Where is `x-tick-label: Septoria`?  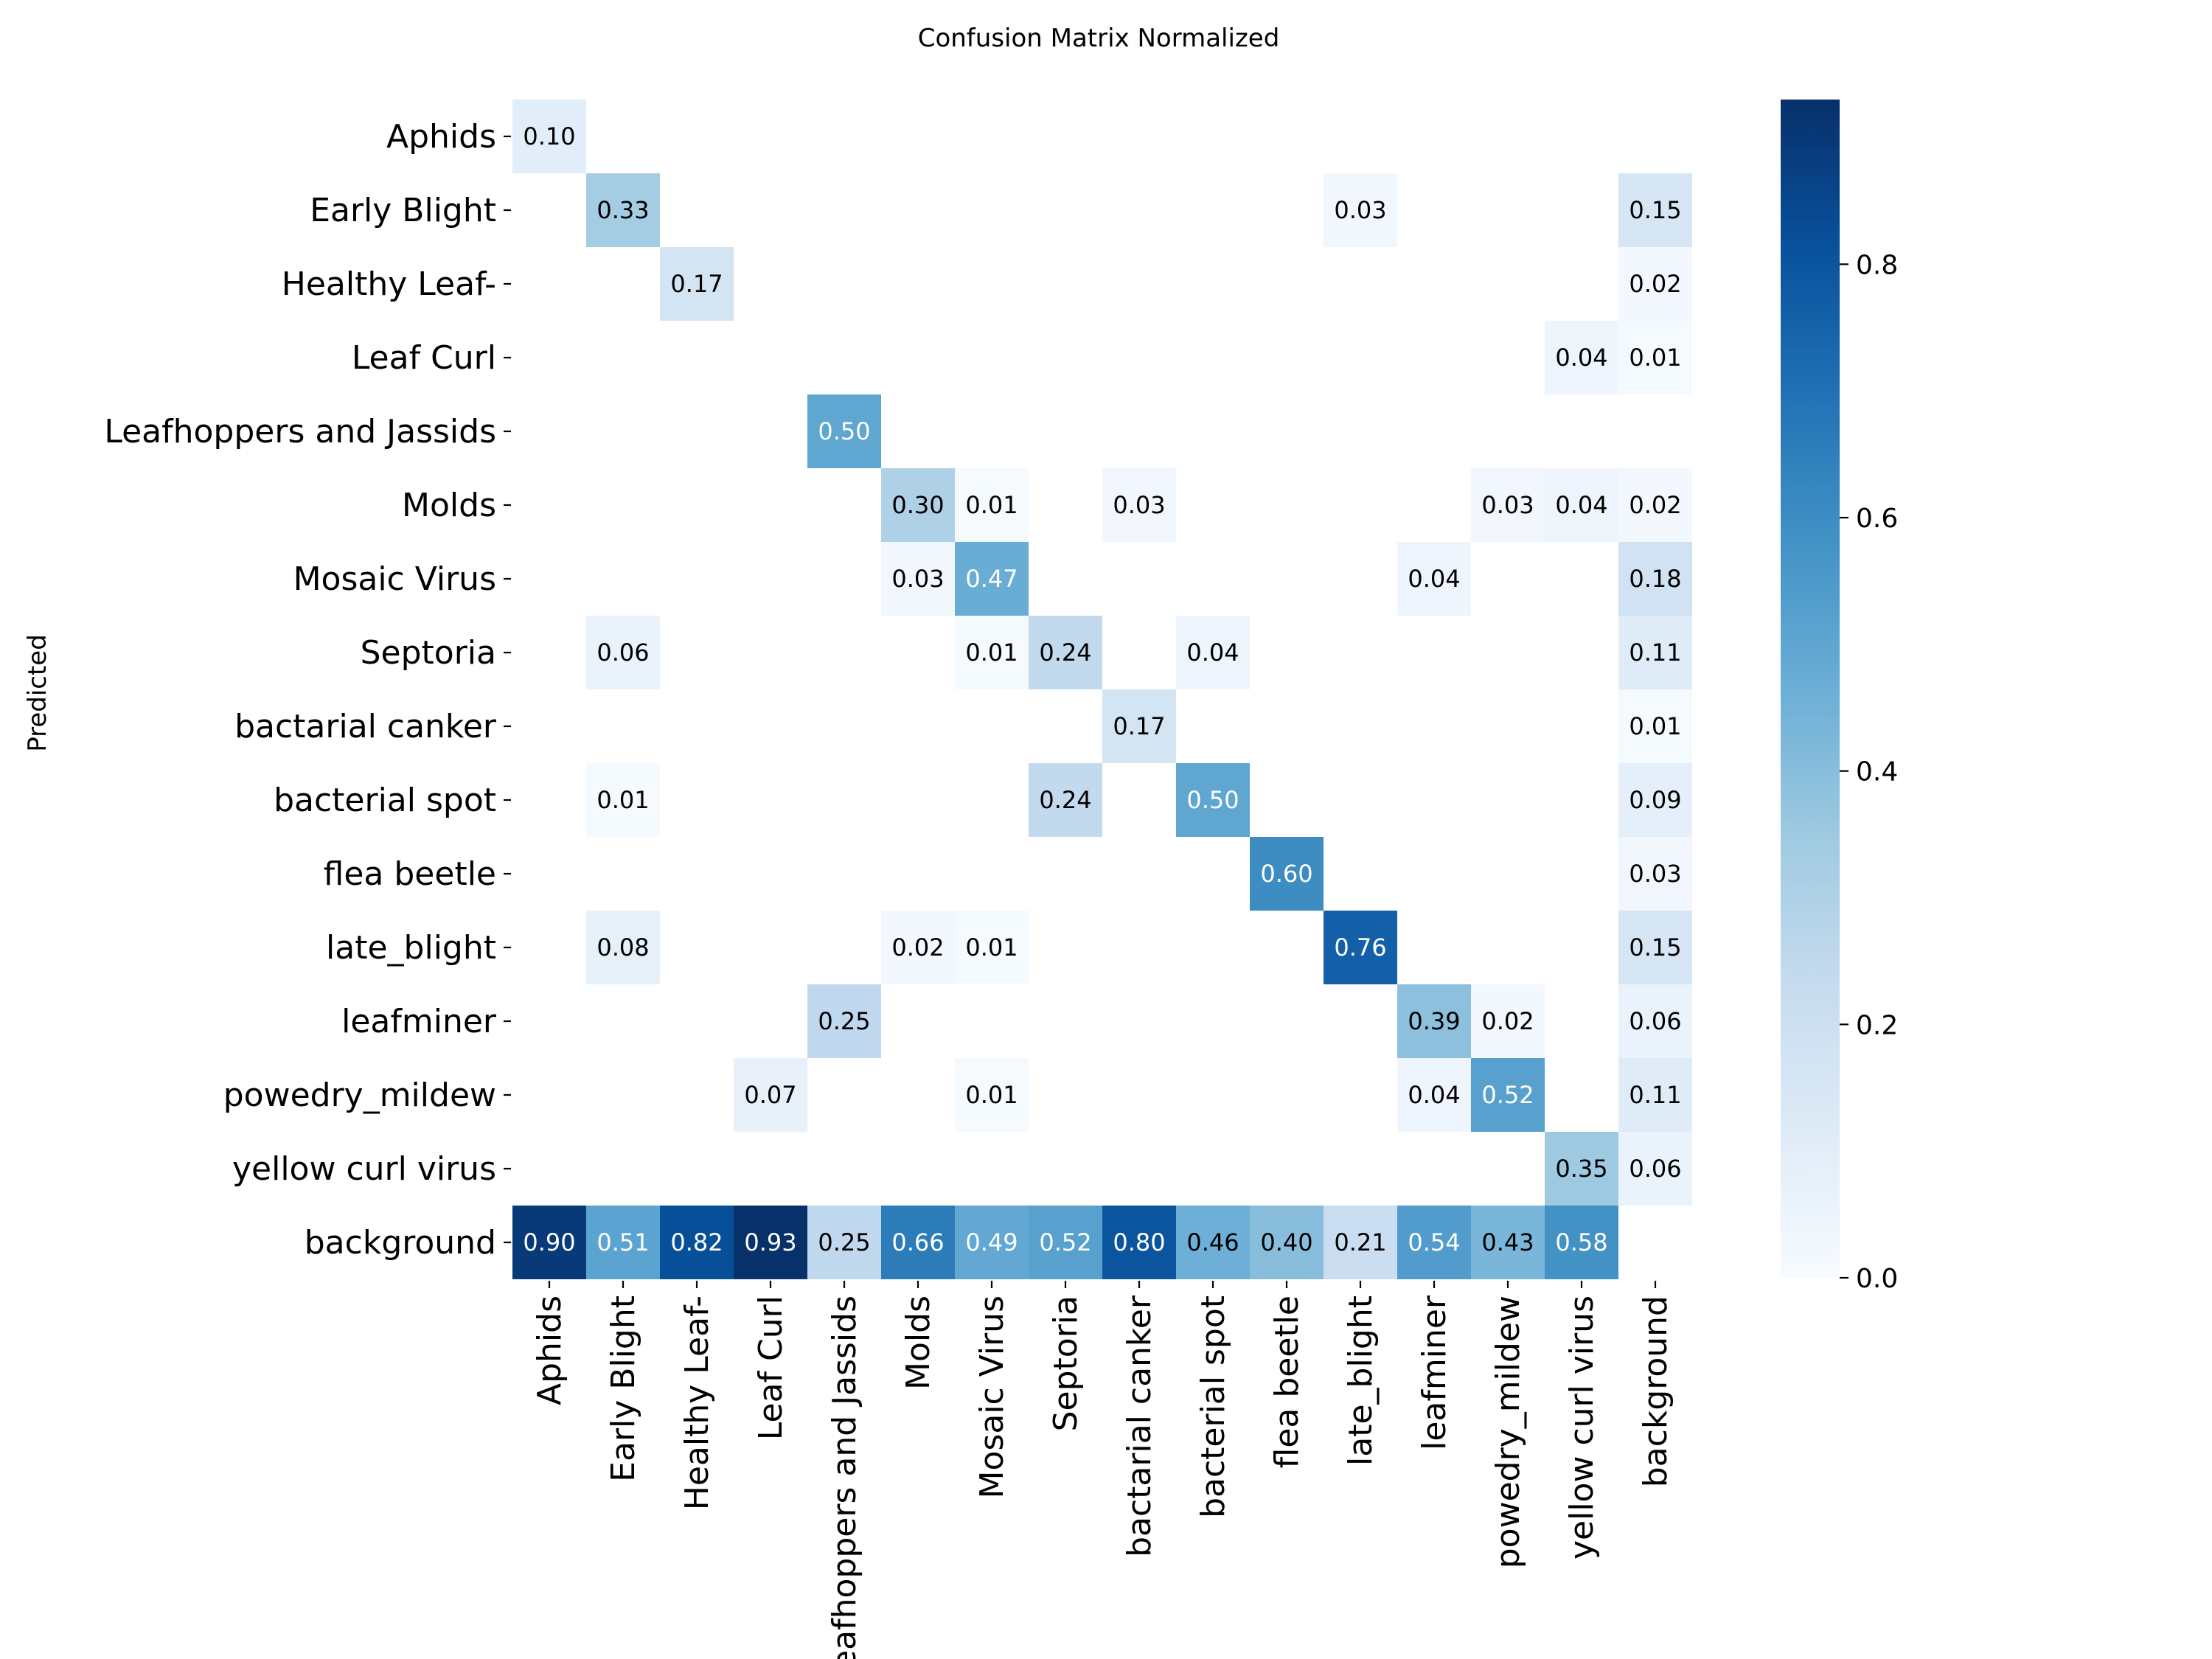 x-tick-label: Septoria is located at coordinates (1066, 1363).